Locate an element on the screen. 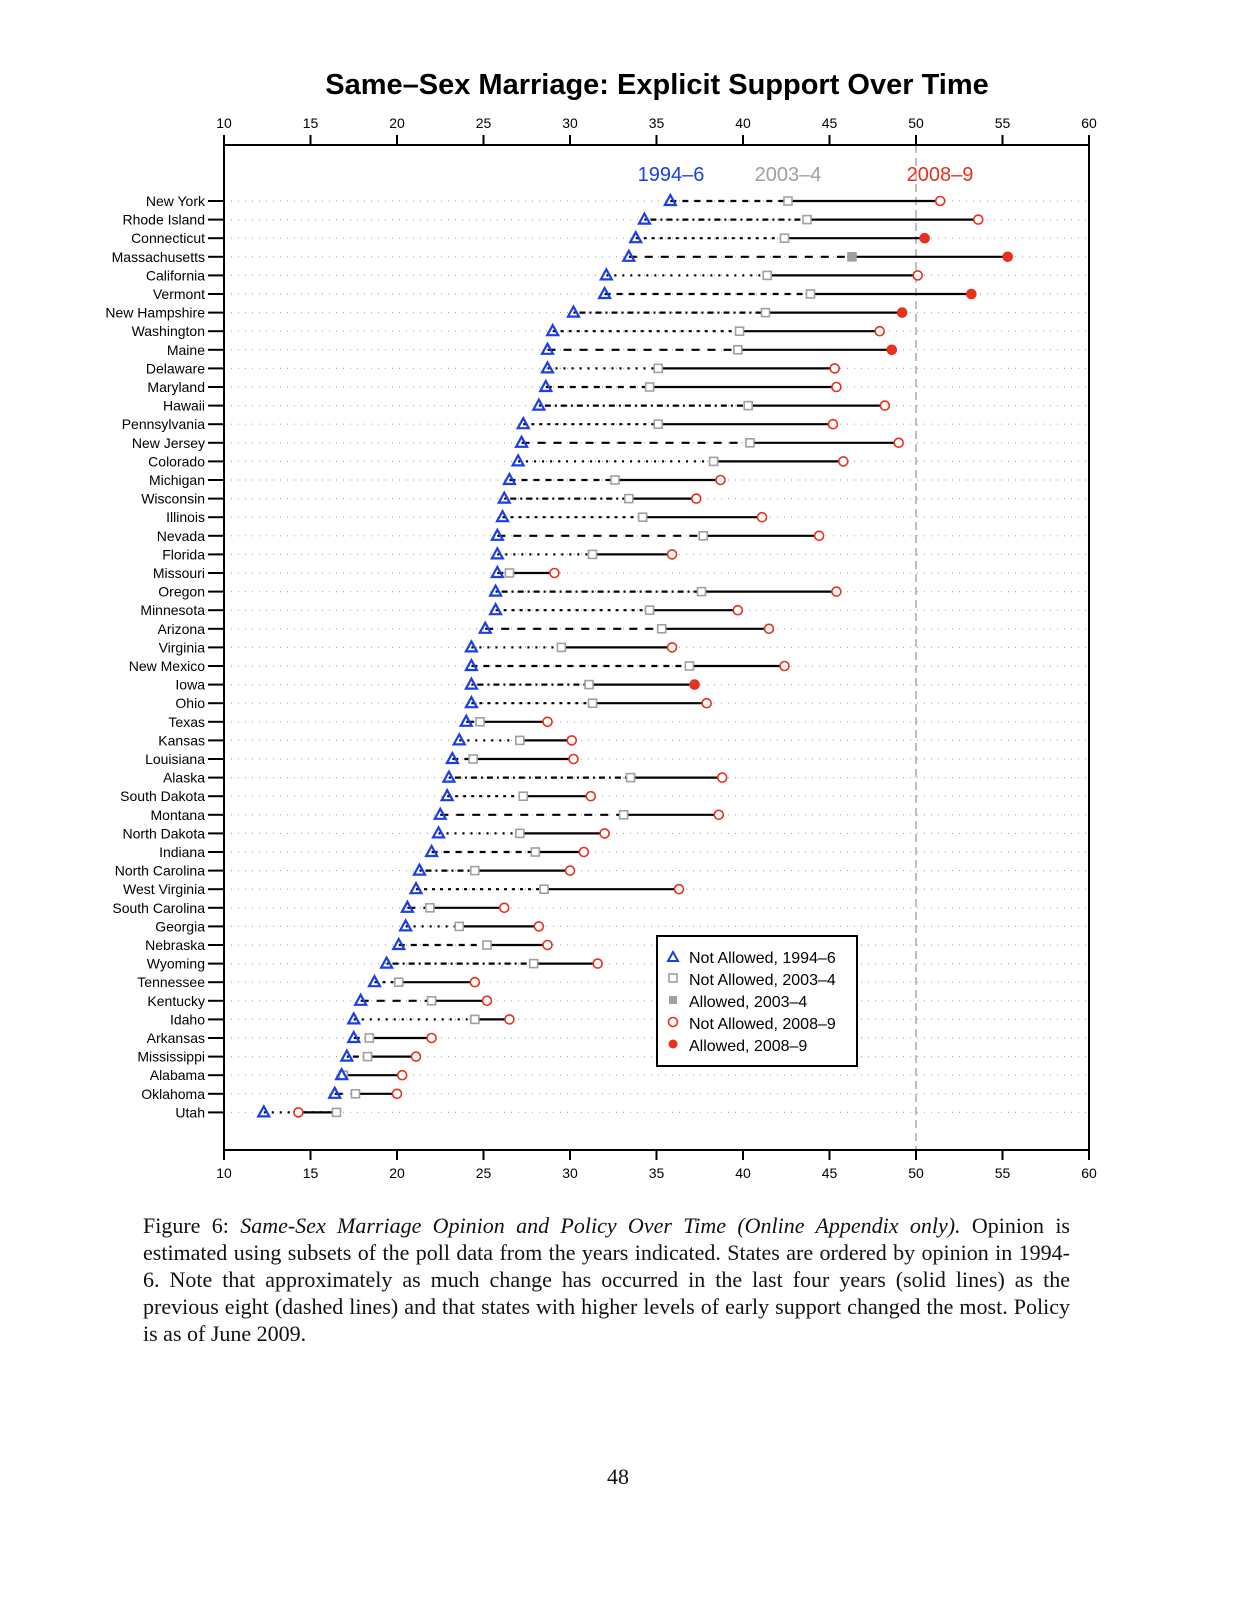 The width and height of the screenshot is (1236, 1600). legend-label: Not Allowed, 2008–9 is located at coordinates (762, 1024).